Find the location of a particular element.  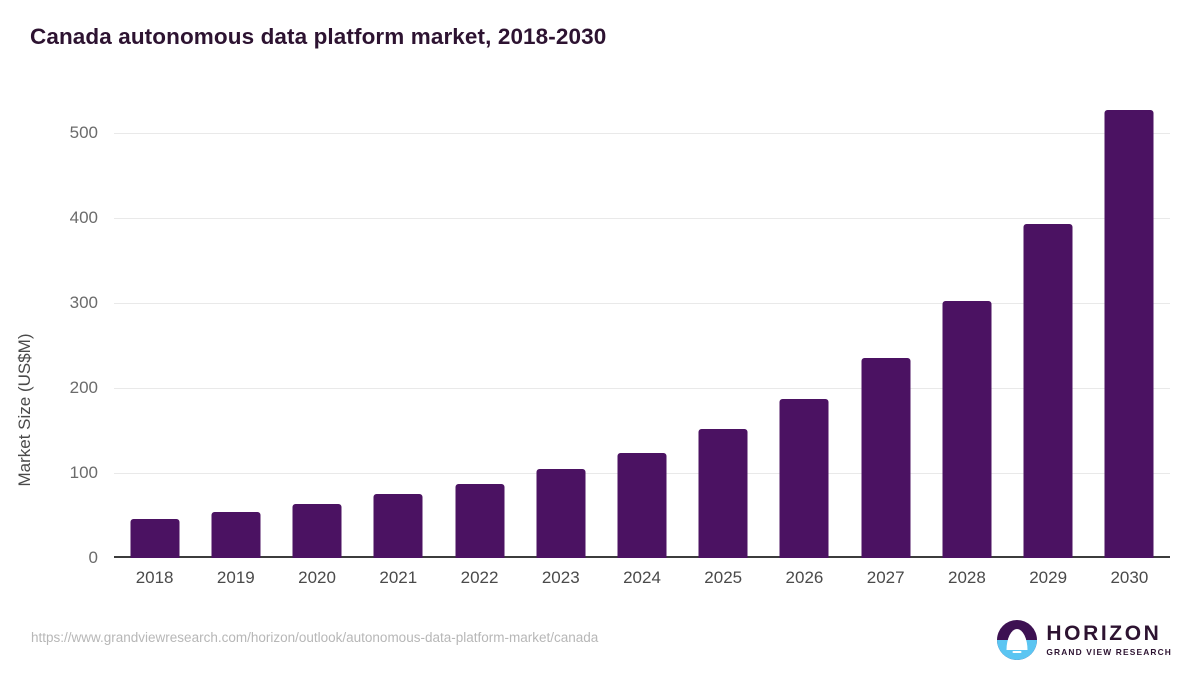

horizon-logo: HORIZON GRAND VIEW RESEARCH is located at coordinates (1084, 640).